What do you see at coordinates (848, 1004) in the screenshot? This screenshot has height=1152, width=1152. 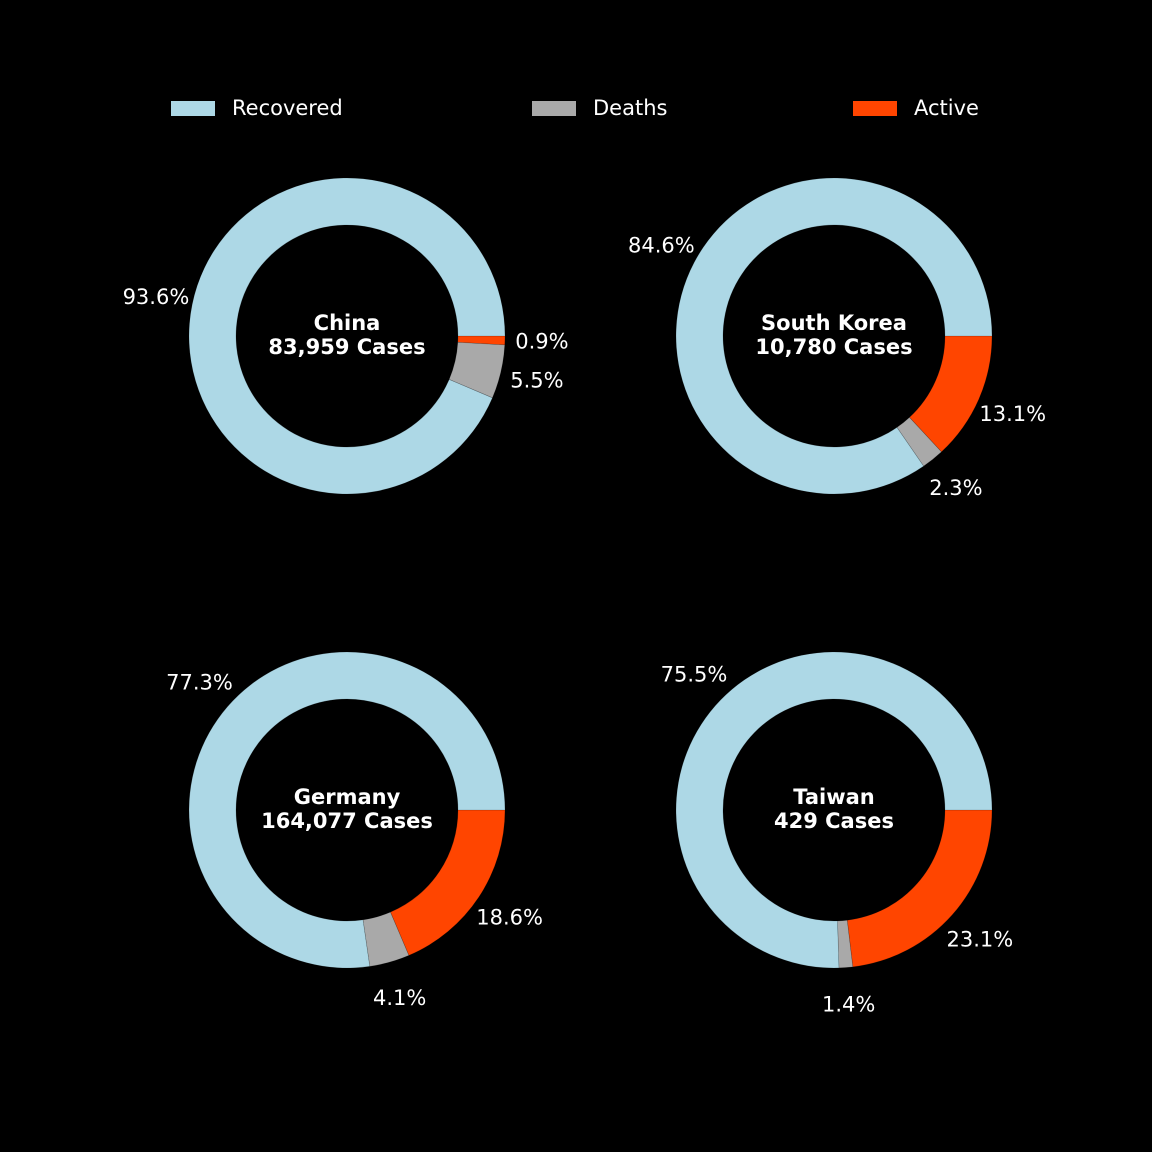 I see `pct-label-taiwan-deaths: 1.4%` at bounding box center [848, 1004].